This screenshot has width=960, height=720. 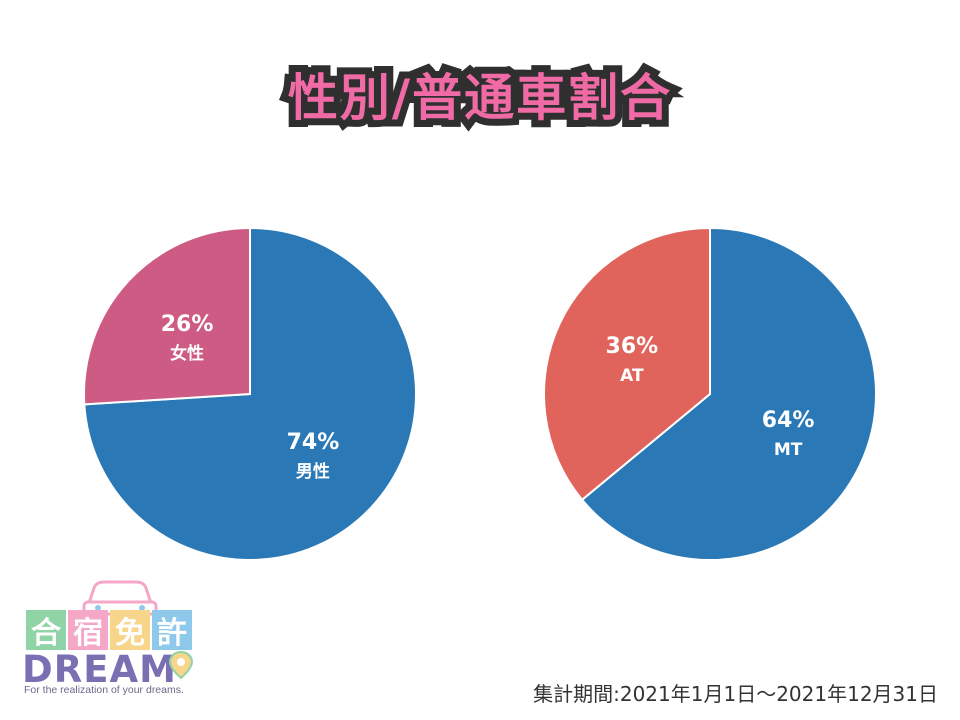 What do you see at coordinates (788, 420) in the screenshot?
I see `slice-percent-label: 64%` at bounding box center [788, 420].